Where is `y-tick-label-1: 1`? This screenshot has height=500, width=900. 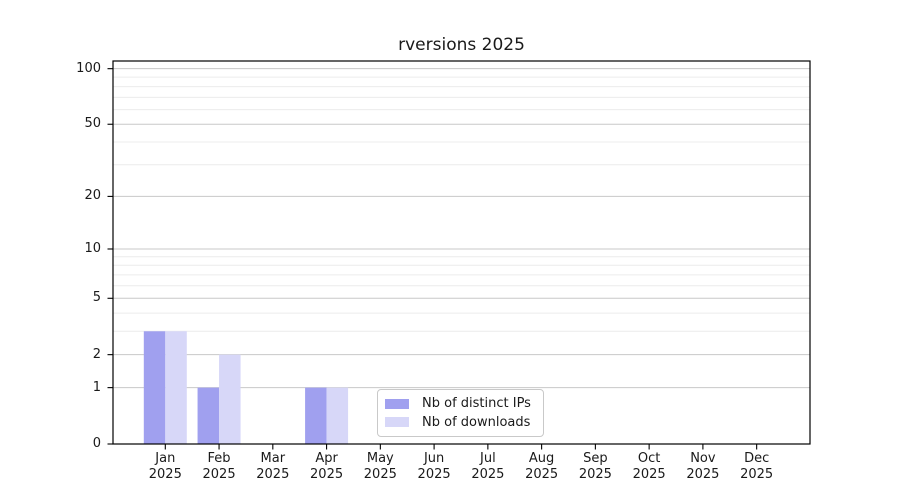
y-tick-label-1: 1 is located at coordinates (96, 387).